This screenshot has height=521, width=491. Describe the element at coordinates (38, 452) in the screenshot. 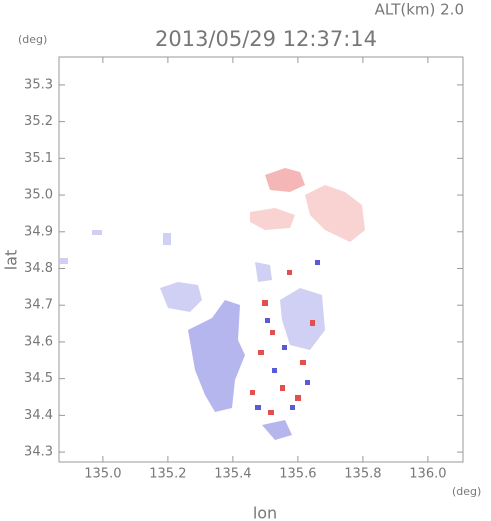

I see `y-tick-label: 34.3` at that location.